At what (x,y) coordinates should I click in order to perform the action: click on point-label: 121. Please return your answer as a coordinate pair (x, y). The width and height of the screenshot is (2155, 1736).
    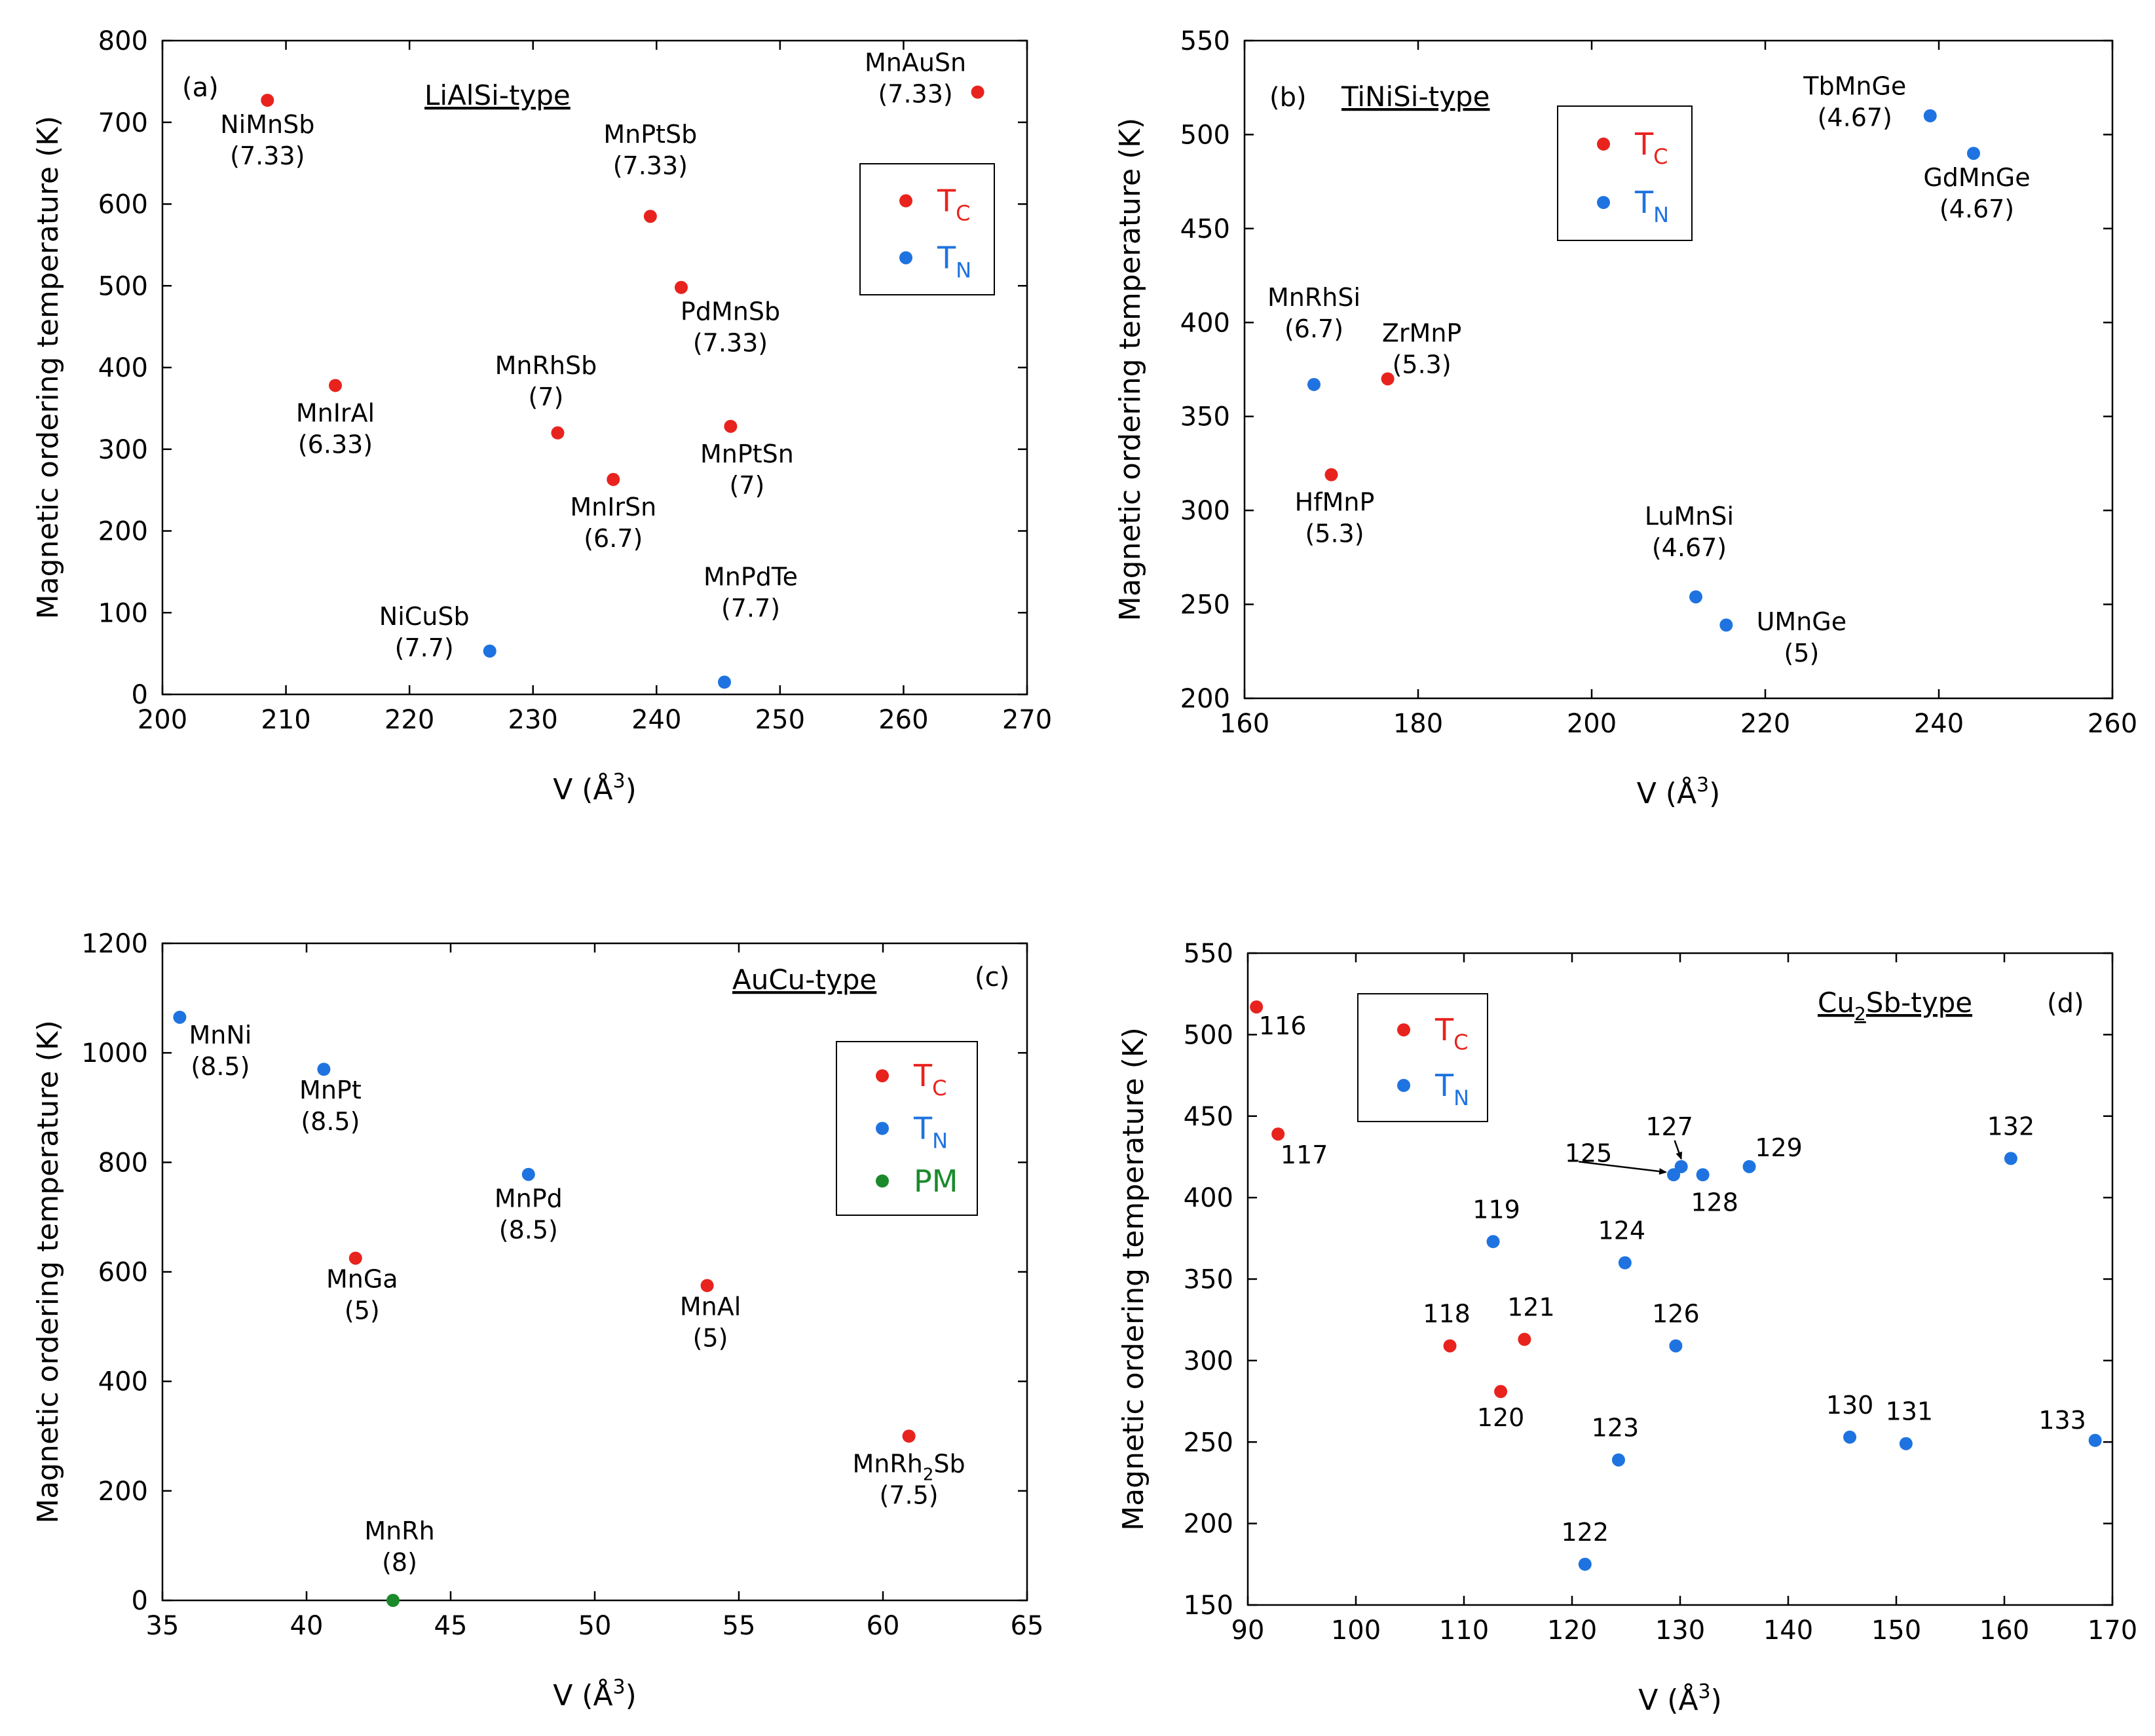
    Looking at the image, I should click on (1531, 1307).